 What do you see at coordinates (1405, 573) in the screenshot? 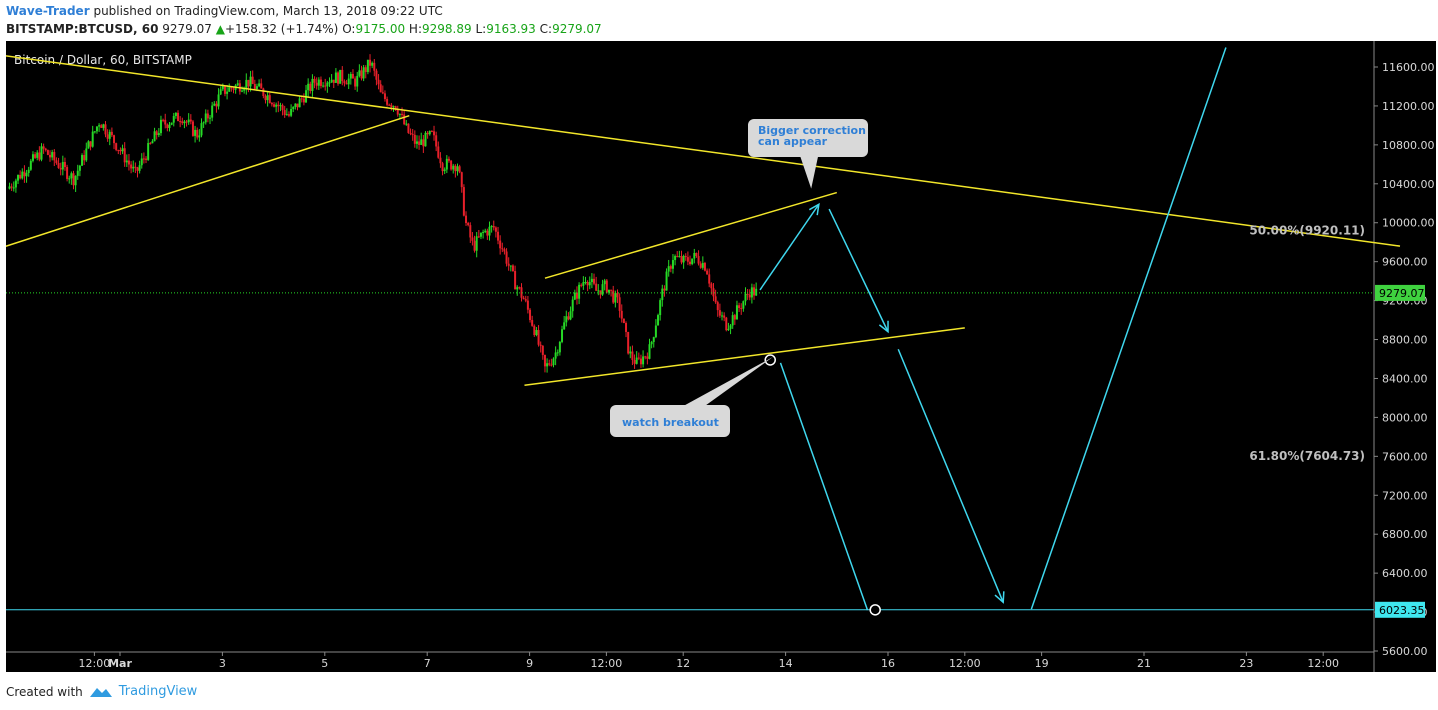
I see `y-tick-label: 6400.00` at bounding box center [1405, 573].